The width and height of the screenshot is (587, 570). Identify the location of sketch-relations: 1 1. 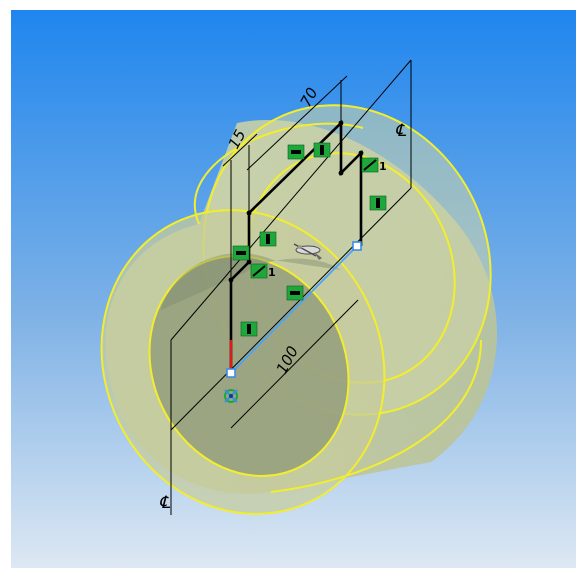
(309, 239).